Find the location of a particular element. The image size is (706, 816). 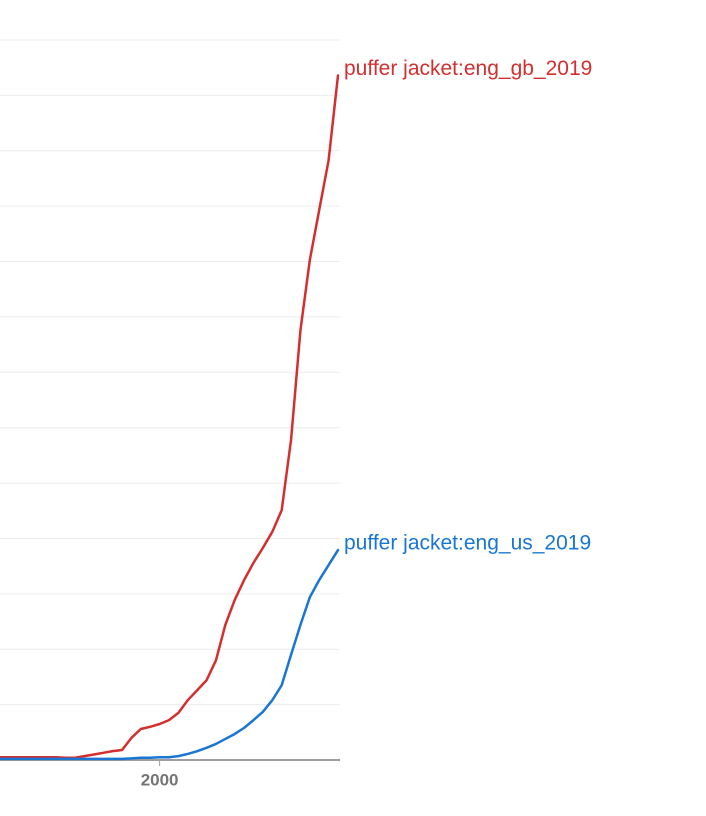

series-line is located at coordinates (170, 654).